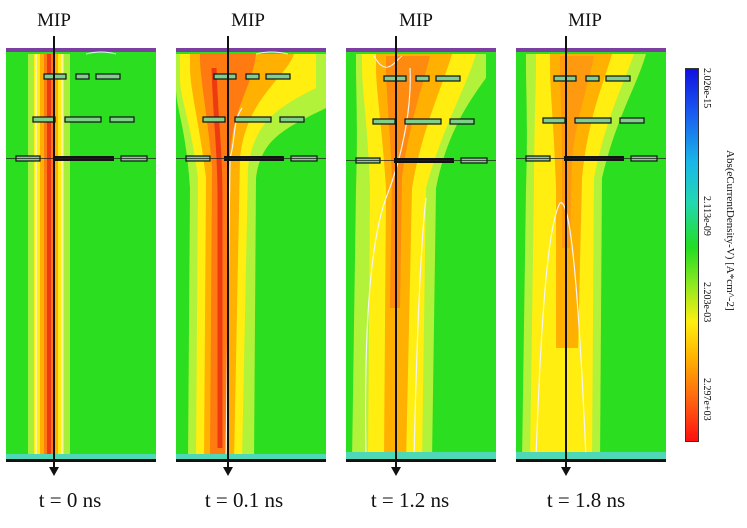 The image size is (747, 528). I want to click on scale-tick-3: 2.203e-03, so click(706, 302).